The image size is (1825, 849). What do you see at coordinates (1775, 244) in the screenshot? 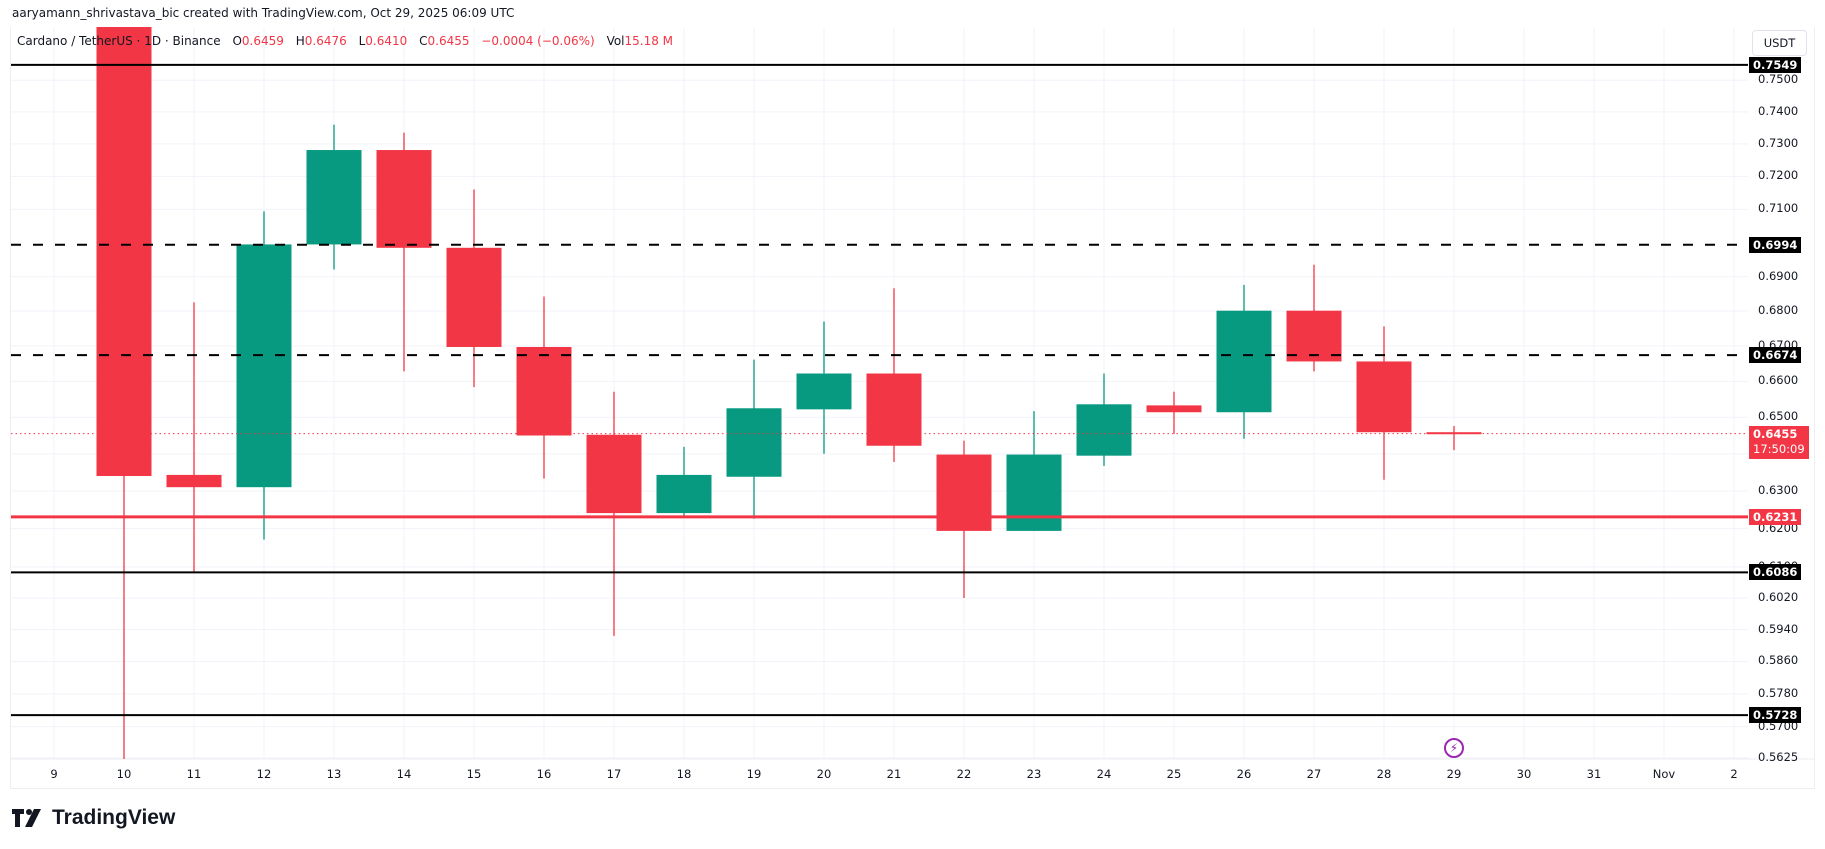
I see `level-price-tag: 0.6994` at bounding box center [1775, 244].